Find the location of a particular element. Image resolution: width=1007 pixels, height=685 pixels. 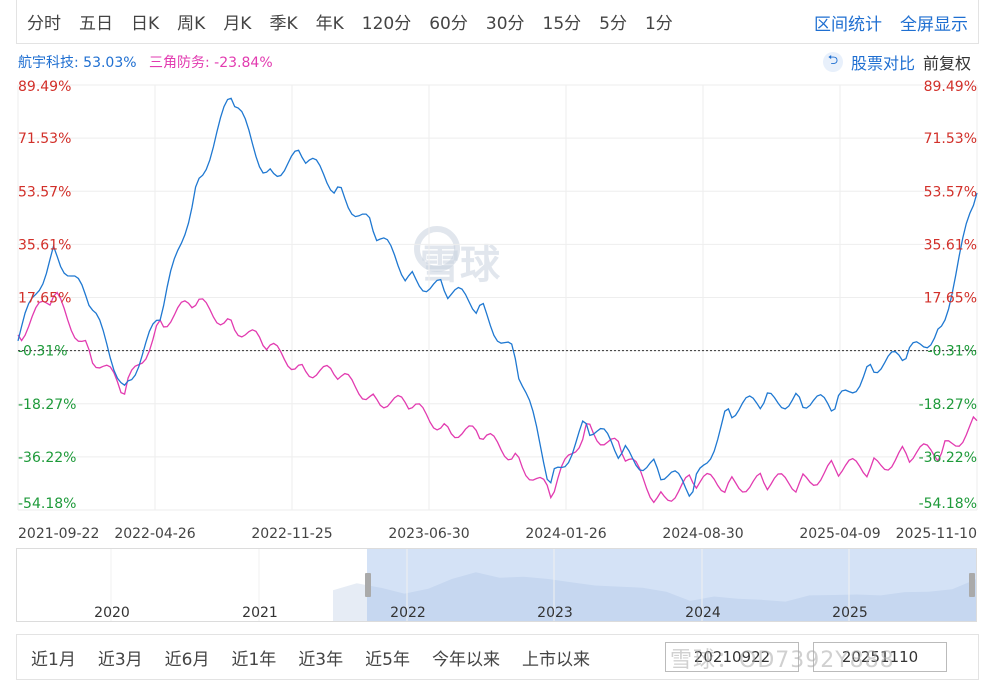

legend-series-b: 三角防务: -23.84% is located at coordinates (211, 63).